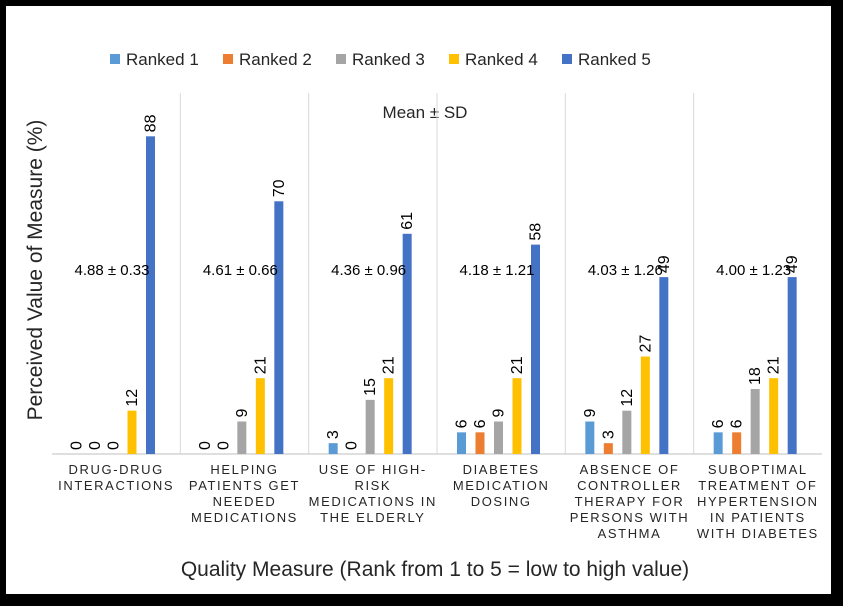 The image size is (843, 606). What do you see at coordinates (373, 469) in the screenshot?
I see `category-label: USE OF HIGH-` at bounding box center [373, 469].